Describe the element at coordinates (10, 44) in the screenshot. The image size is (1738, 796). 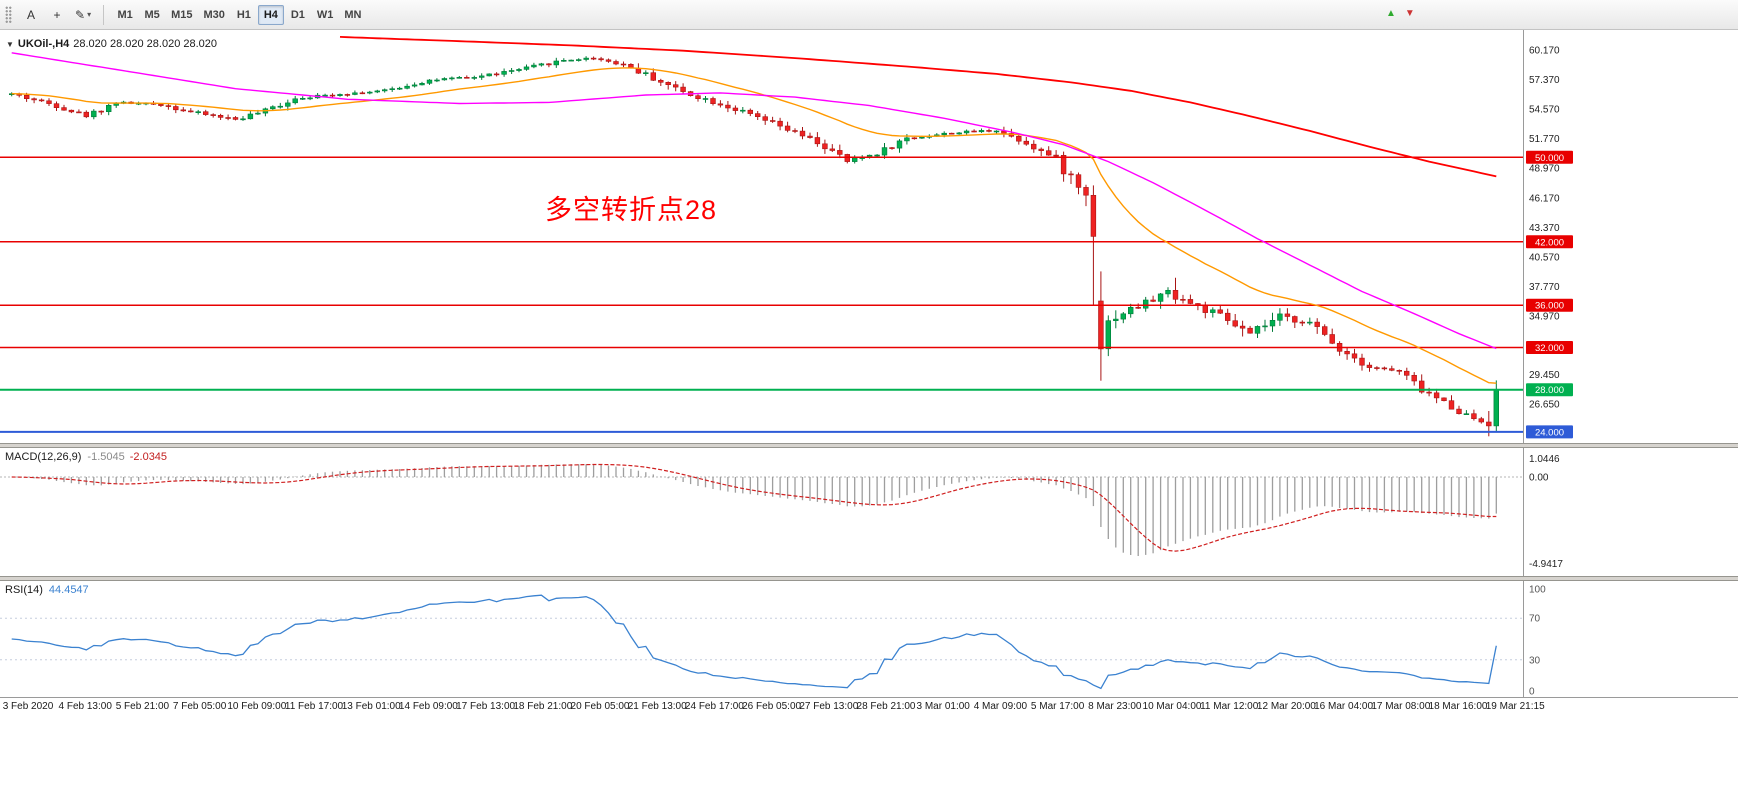
I see `chart-dropdown-icon: ▼` at that location.